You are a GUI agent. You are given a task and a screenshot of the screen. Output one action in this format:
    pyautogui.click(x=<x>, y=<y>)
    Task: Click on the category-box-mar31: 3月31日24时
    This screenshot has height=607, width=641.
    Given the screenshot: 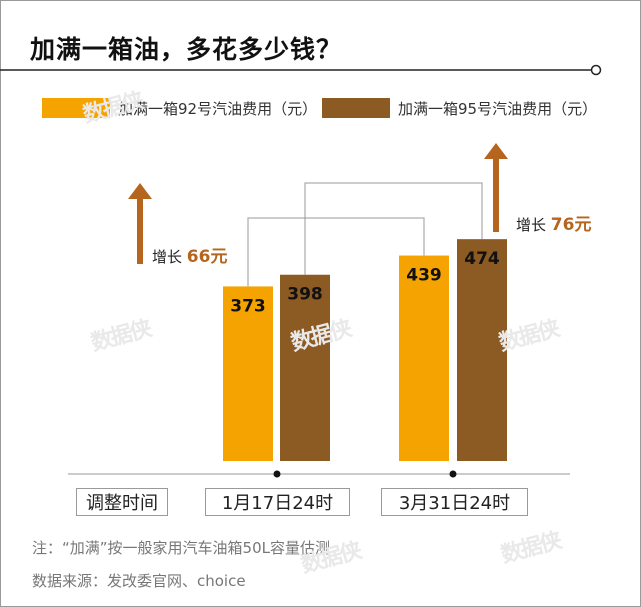 What is the action you would take?
    pyautogui.click(x=454, y=502)
    